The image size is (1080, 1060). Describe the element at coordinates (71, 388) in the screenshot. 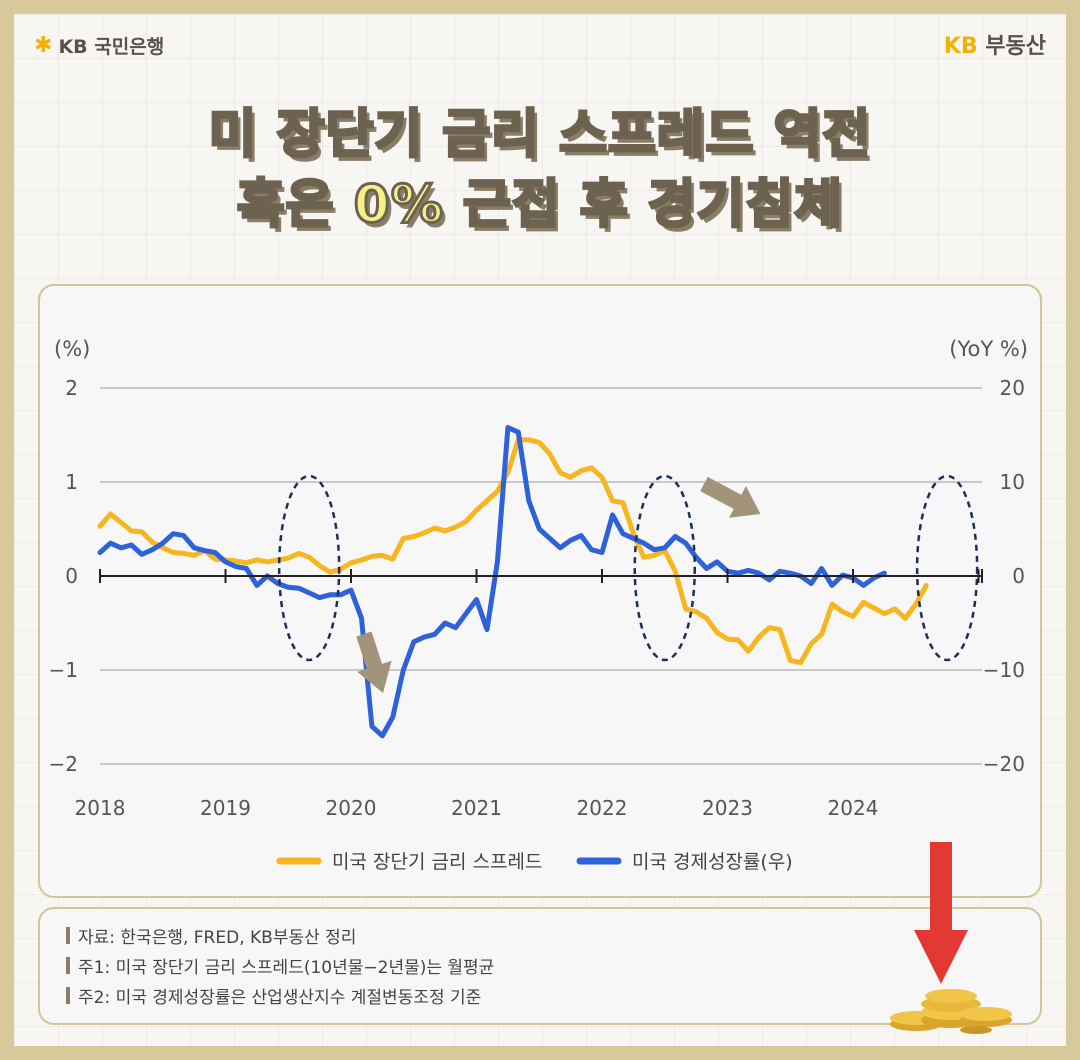

I see `left-tick-label: 2` at that location.